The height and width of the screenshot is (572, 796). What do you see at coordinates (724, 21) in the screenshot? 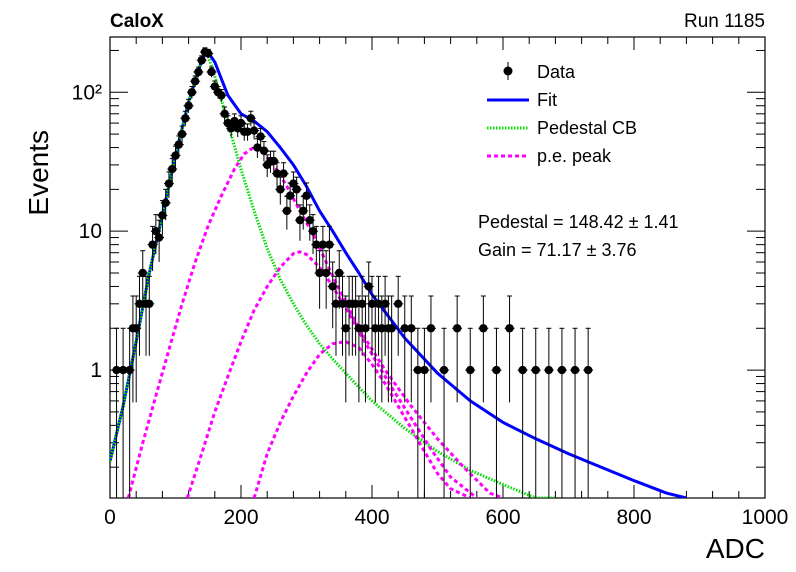
I see `run-label: Run 1185` at bounding box center [724, 21].